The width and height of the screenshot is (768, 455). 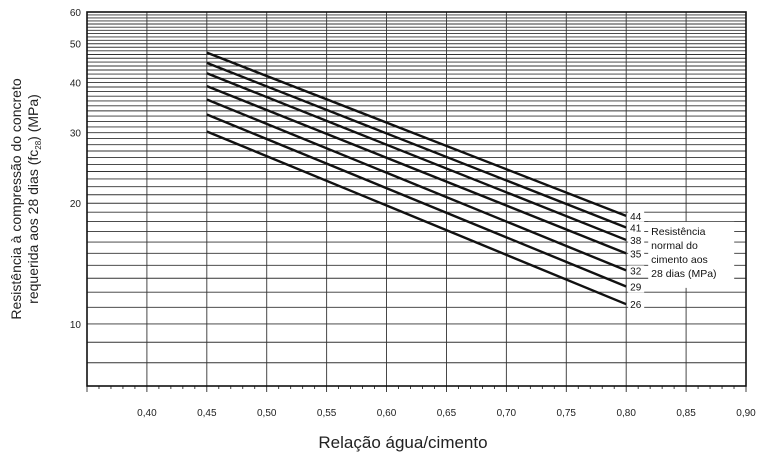 I want to click on series-label-44: 44, so click(x=636, y=217).